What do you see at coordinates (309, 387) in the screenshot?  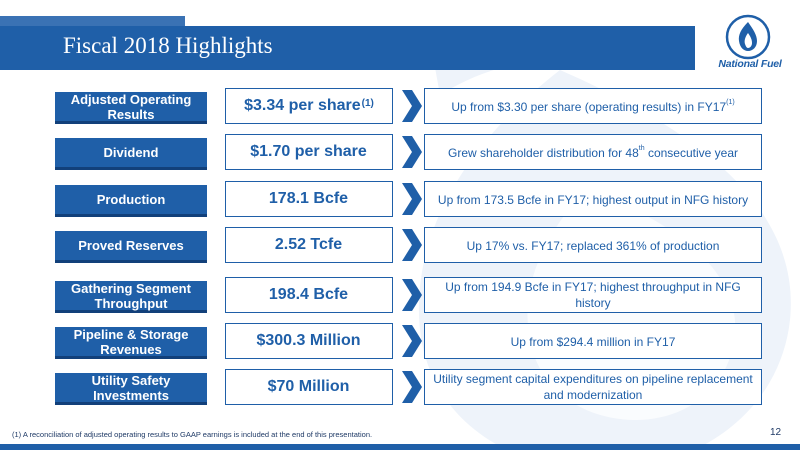 I see `row-value: $70 Million` at bounding box center [309, 387].